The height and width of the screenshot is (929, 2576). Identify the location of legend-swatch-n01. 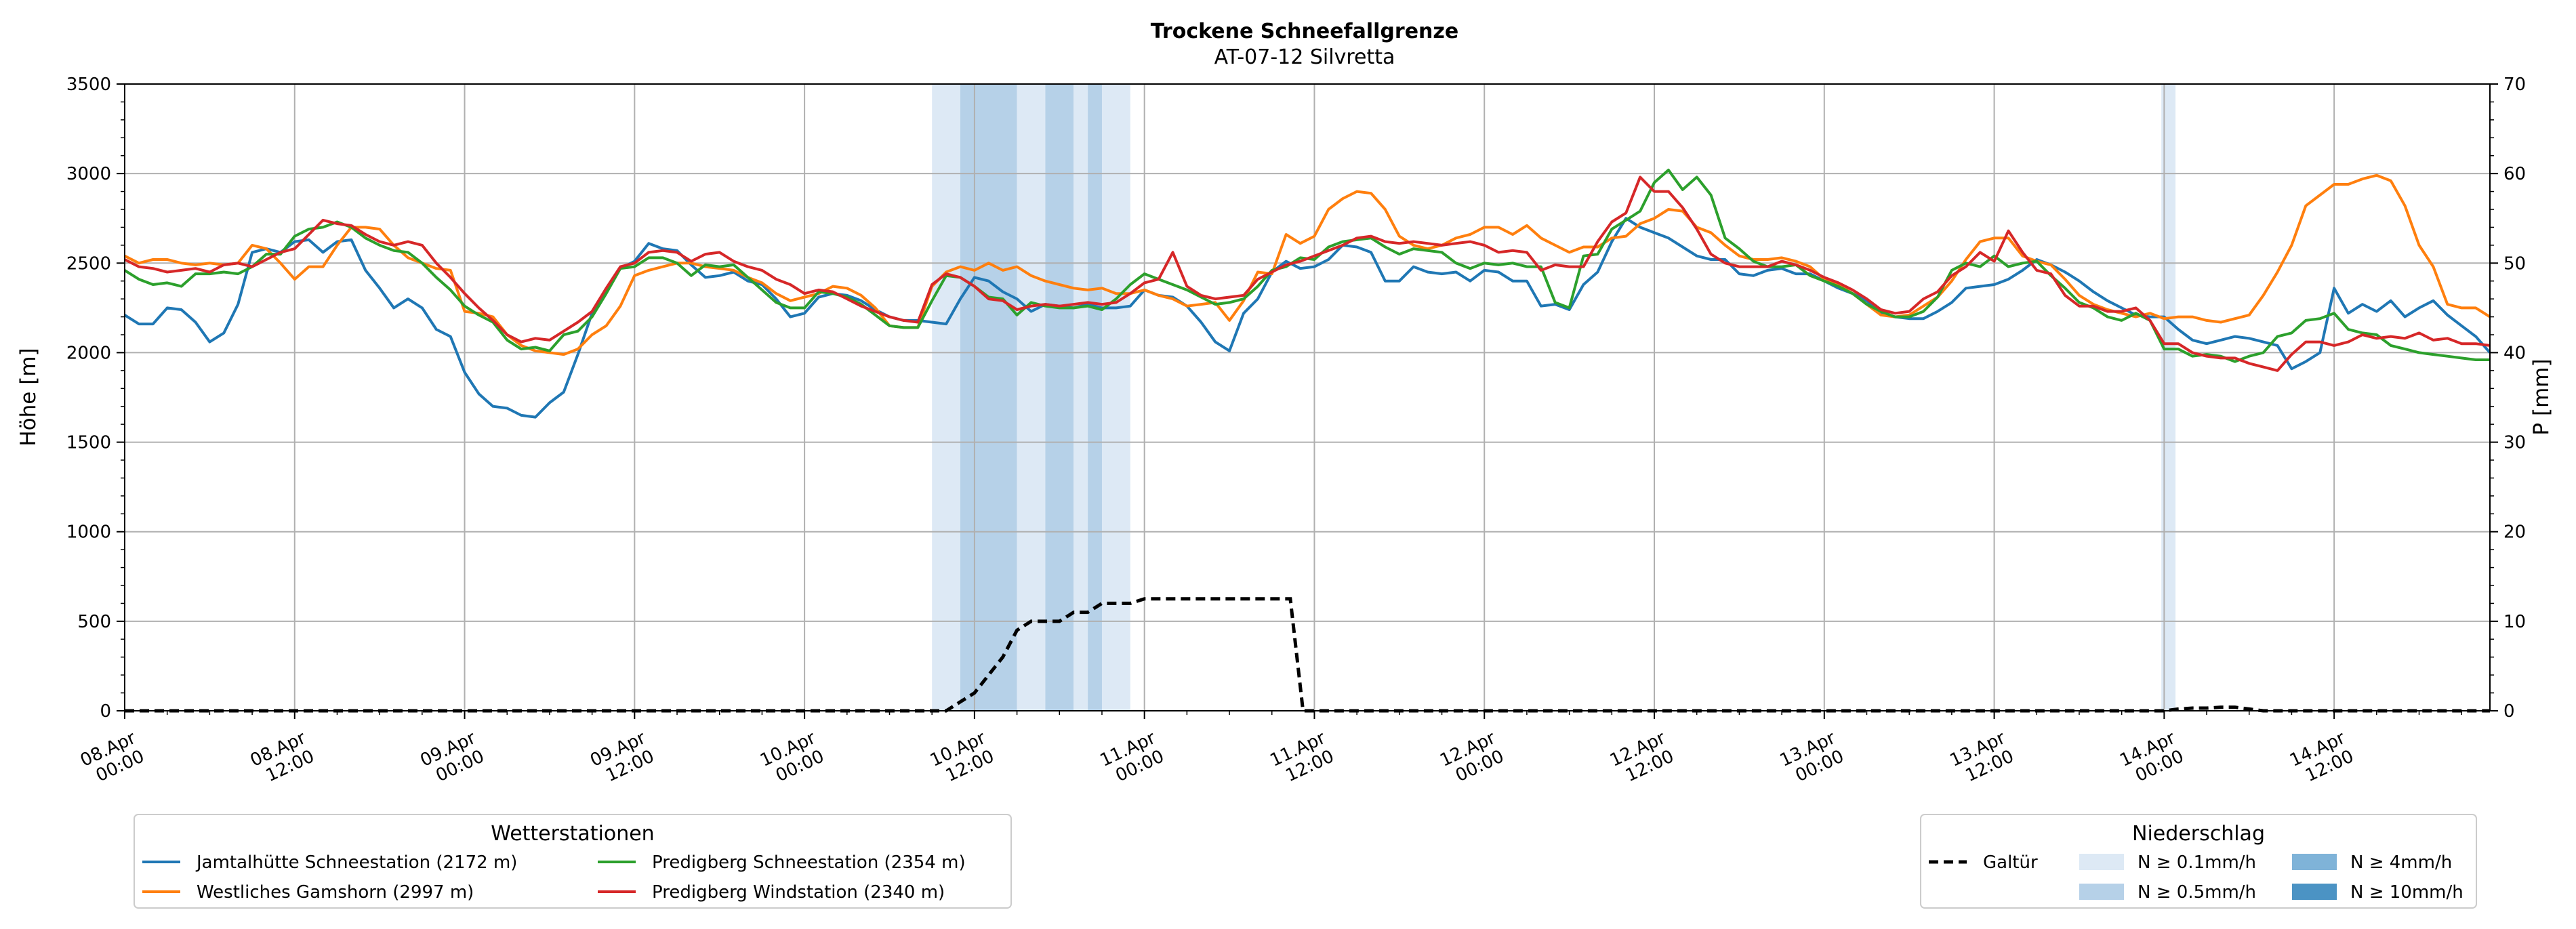
(2101, 862).